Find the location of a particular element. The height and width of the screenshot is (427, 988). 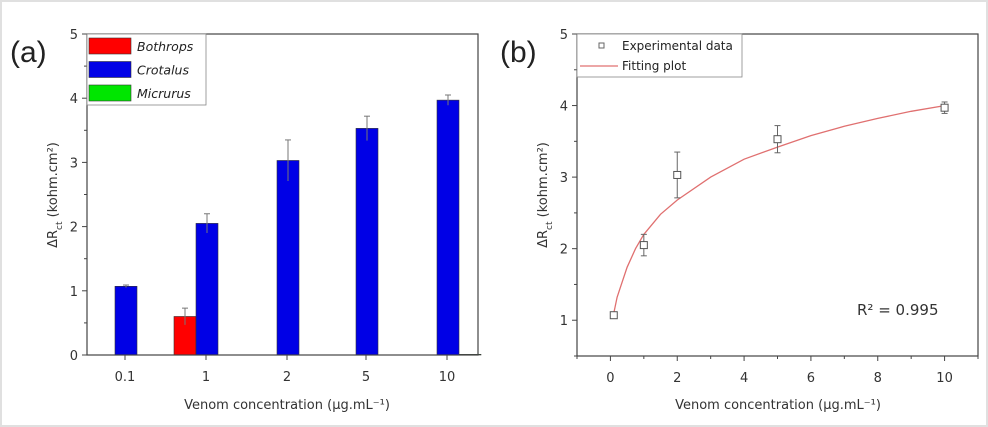

legend-label-fit: Fitting plot is located at coordinates (654, 66).